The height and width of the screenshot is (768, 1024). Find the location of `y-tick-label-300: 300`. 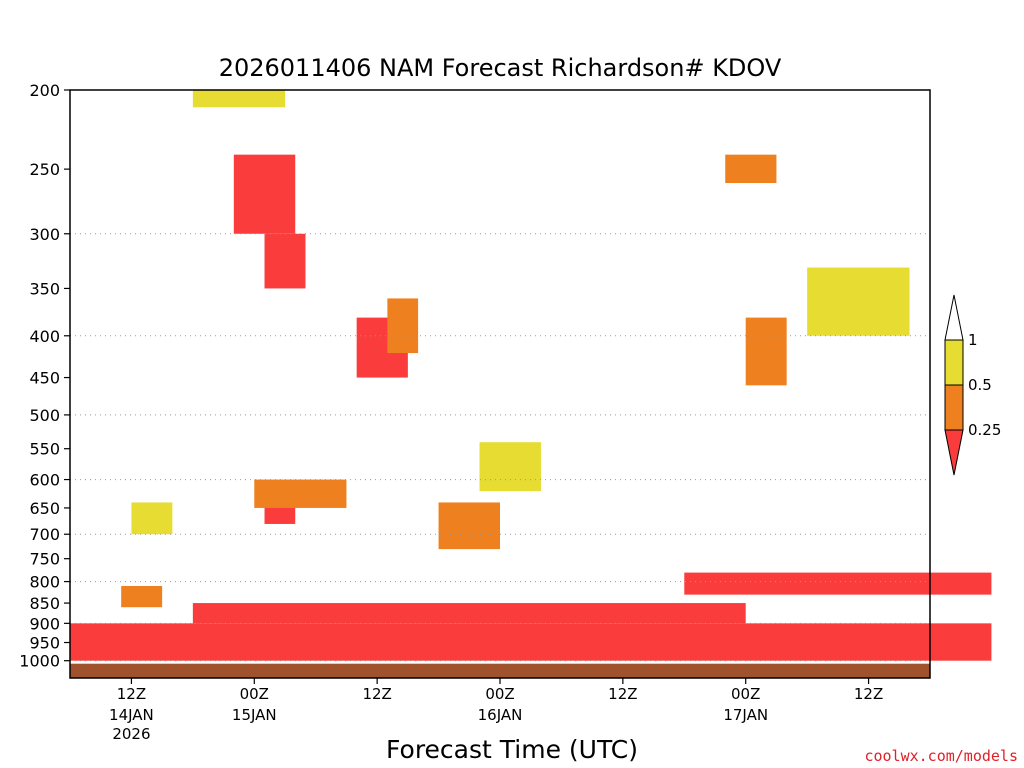

y-tick-label-300: 300 is located at coordinates (44, 234).